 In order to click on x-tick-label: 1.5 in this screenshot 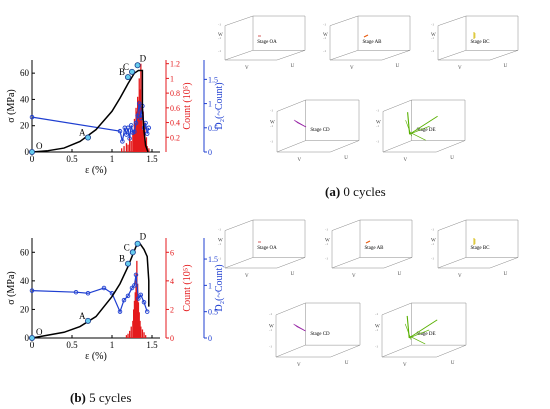, I will do `click(152, 345)`.